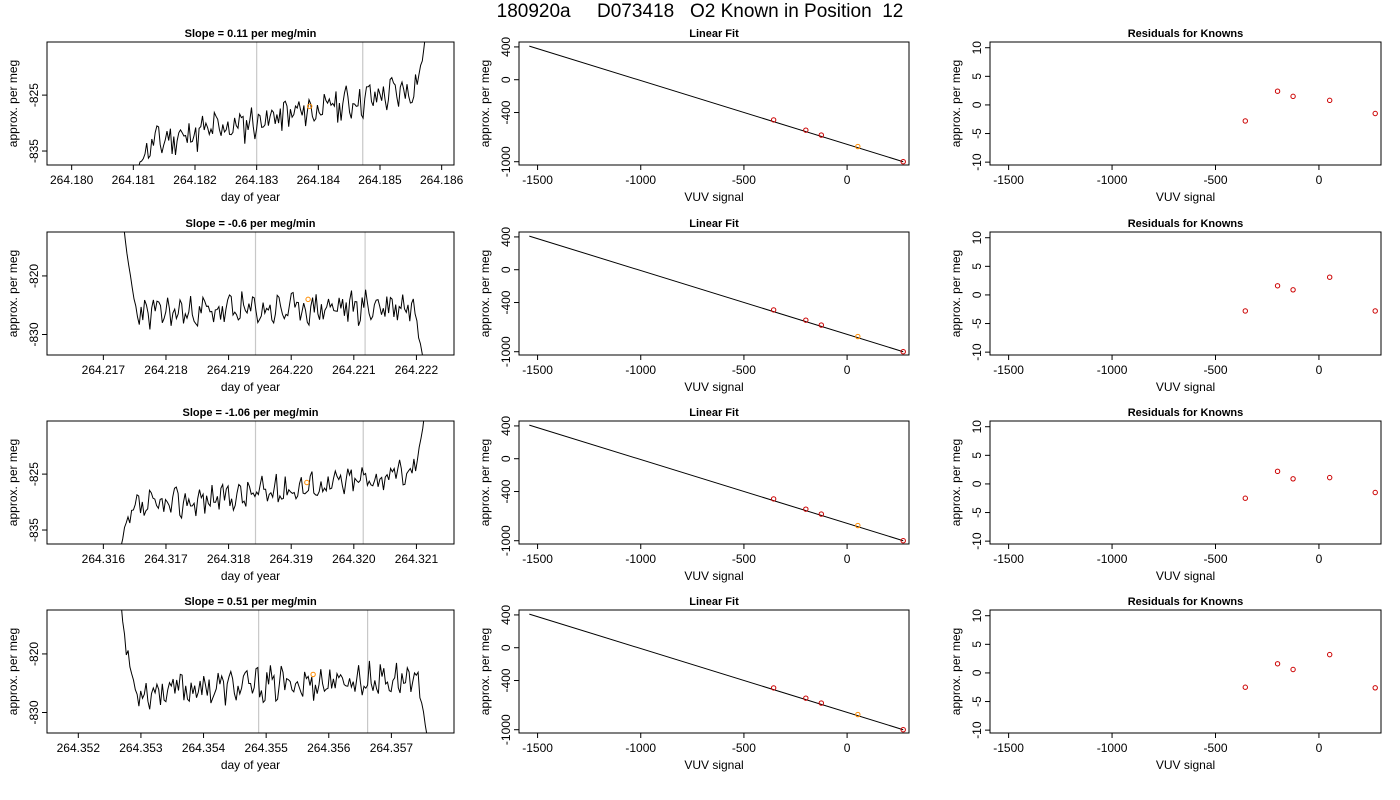  What do you see at coordinates (34, 530) in the screenshot?
I see `y-tick-label: -835` at bounding box center [34, 530].